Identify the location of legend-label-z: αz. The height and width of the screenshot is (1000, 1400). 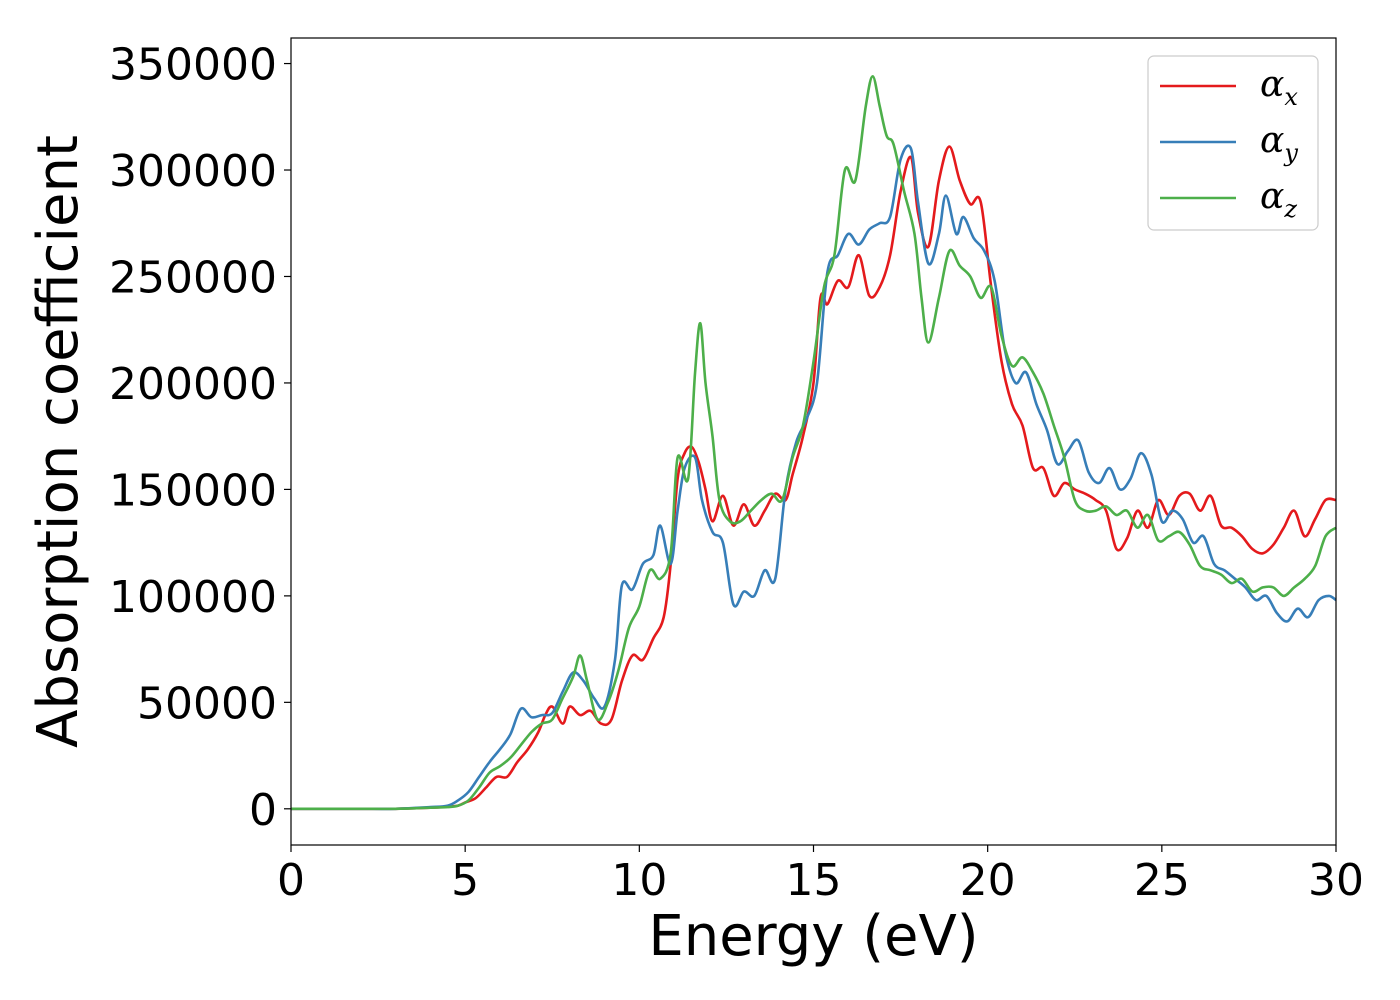
(1278, 199).